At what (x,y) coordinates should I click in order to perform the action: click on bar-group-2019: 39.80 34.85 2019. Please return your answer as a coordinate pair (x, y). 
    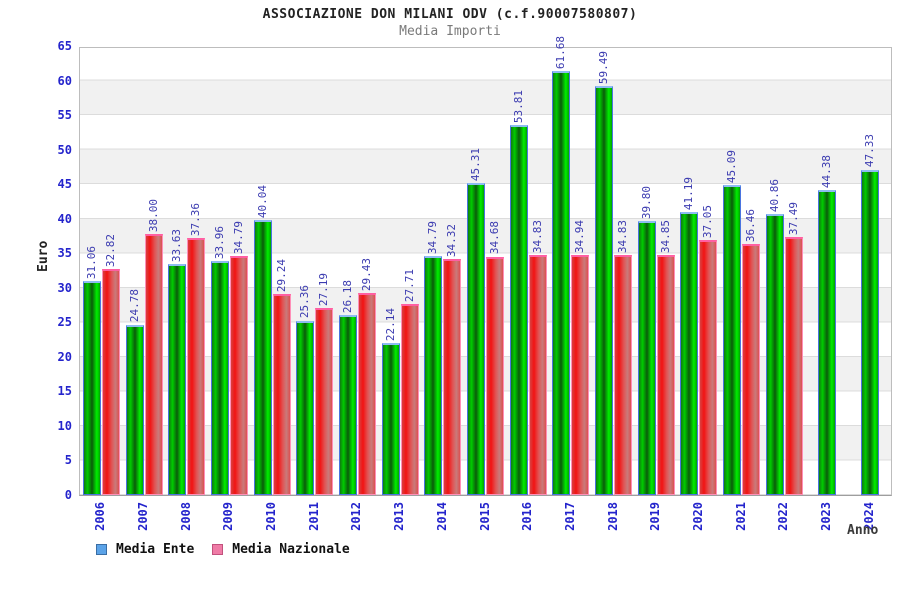
    Looking at the image, I should click on (656, 289).